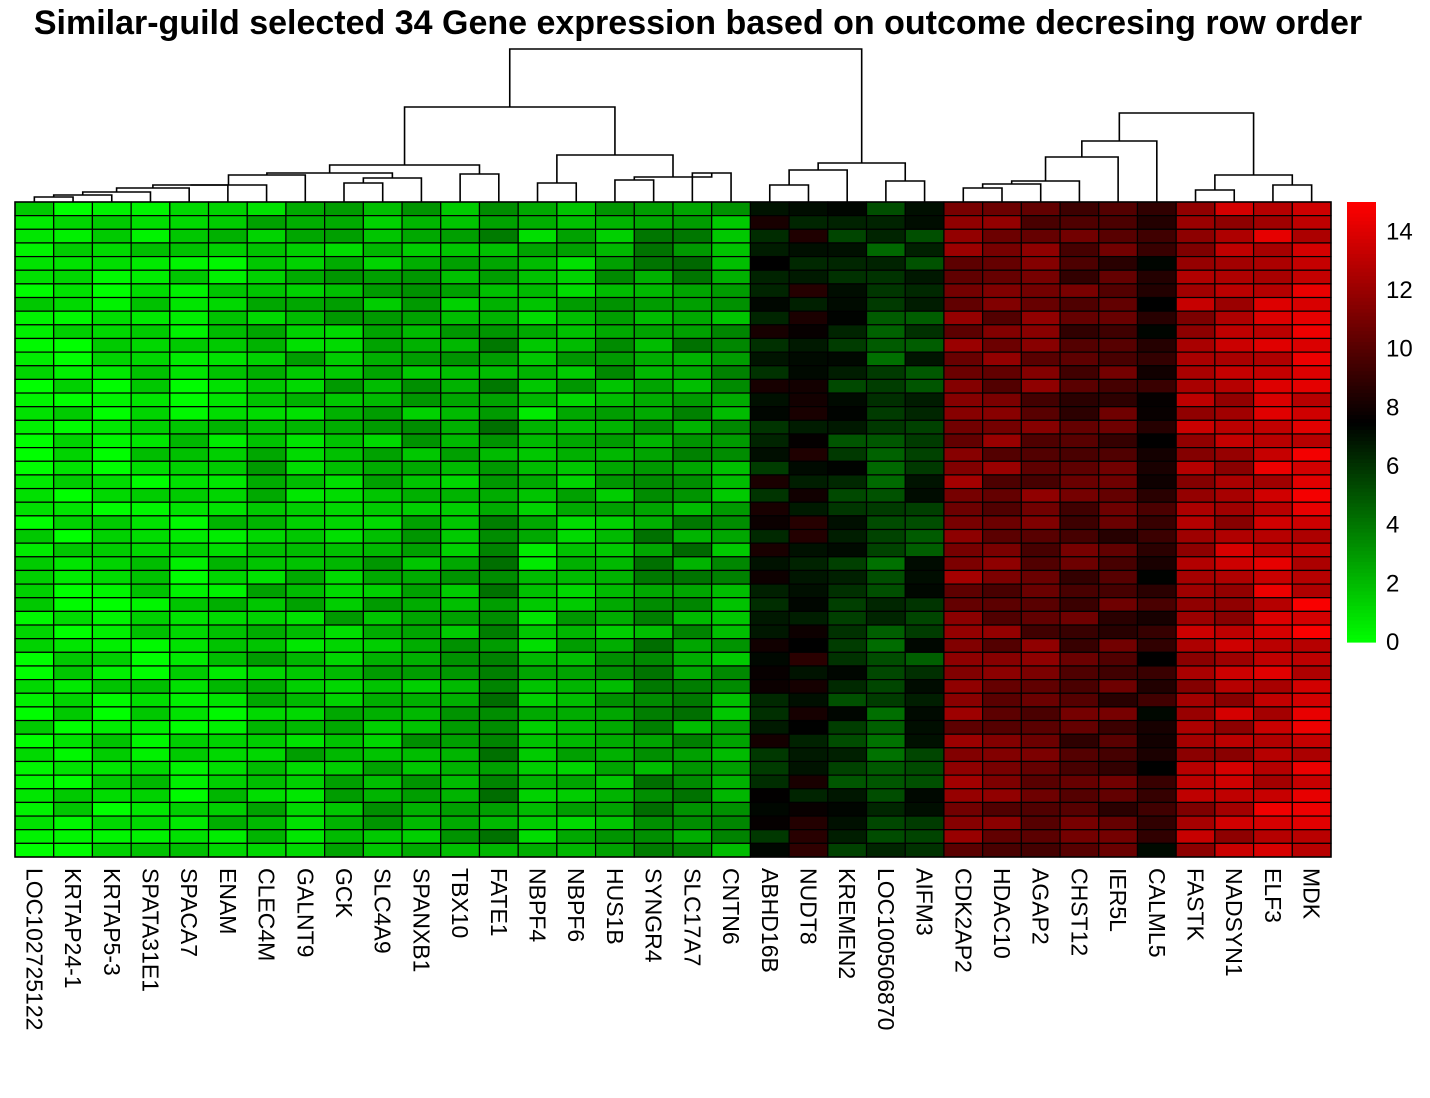  I want to click on column-label: SPACA7, so click(189, 912).